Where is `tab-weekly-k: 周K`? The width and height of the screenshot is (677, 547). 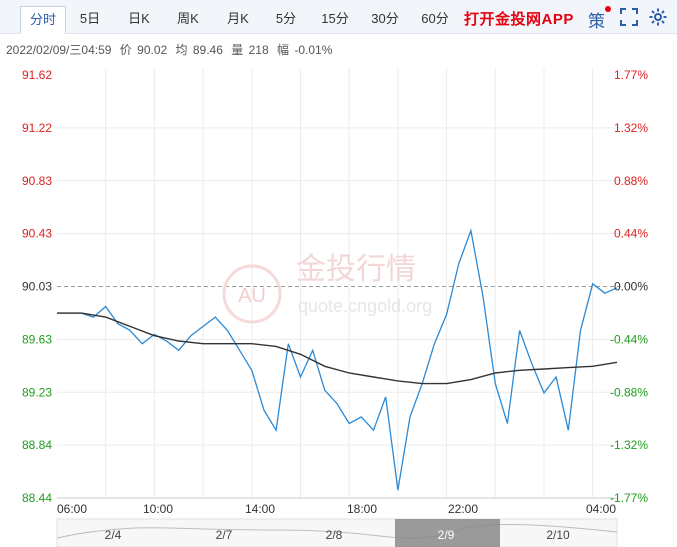
tab-weekly-k: 周K is located at coordinates (188, 18).